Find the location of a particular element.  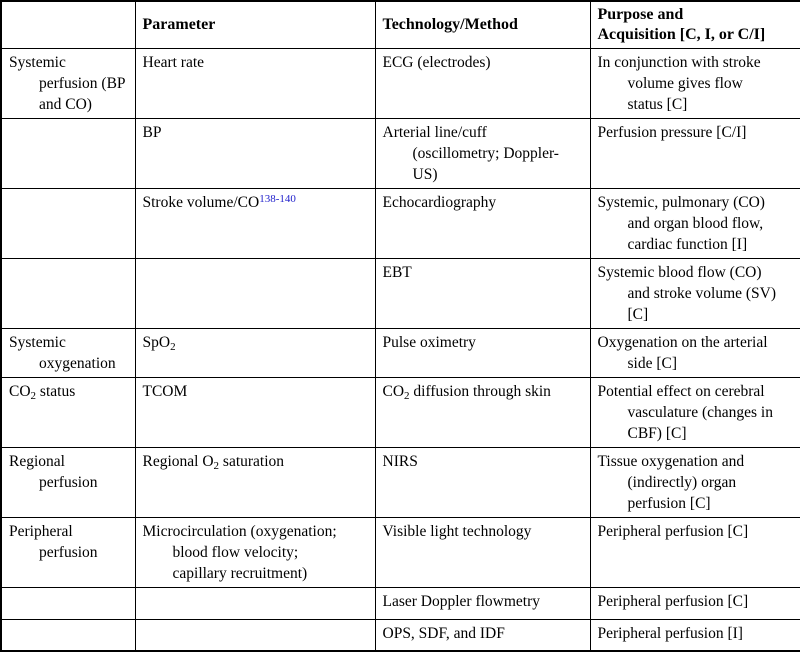

cell-parameter: Heart rate is located at coordinates (255, 83).